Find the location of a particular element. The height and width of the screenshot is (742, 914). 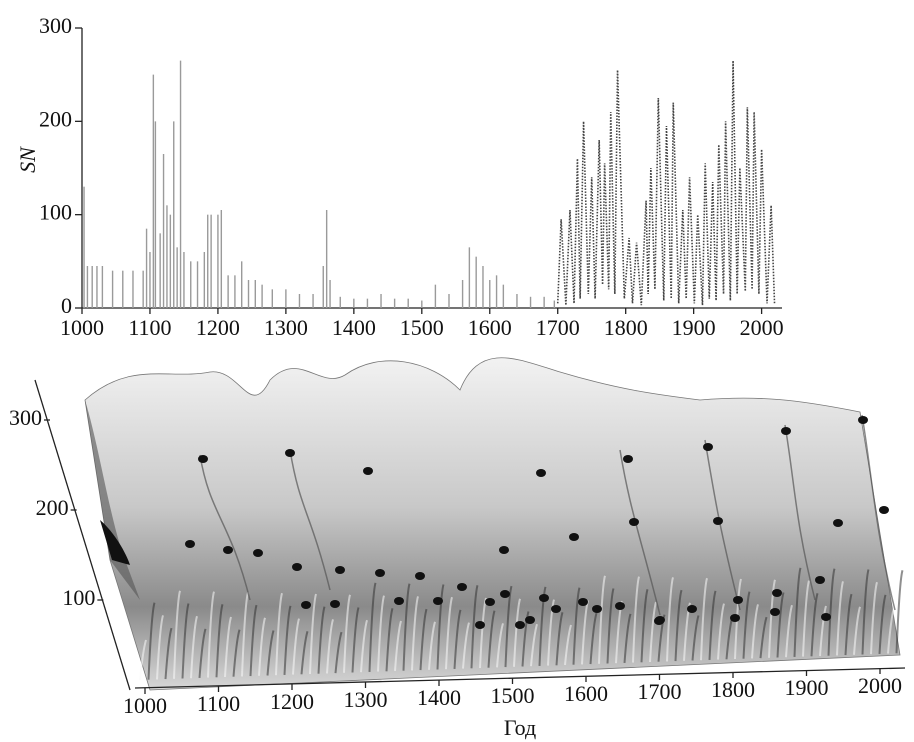

x-tick-label: 1800 is located at coordinates (733, 689).